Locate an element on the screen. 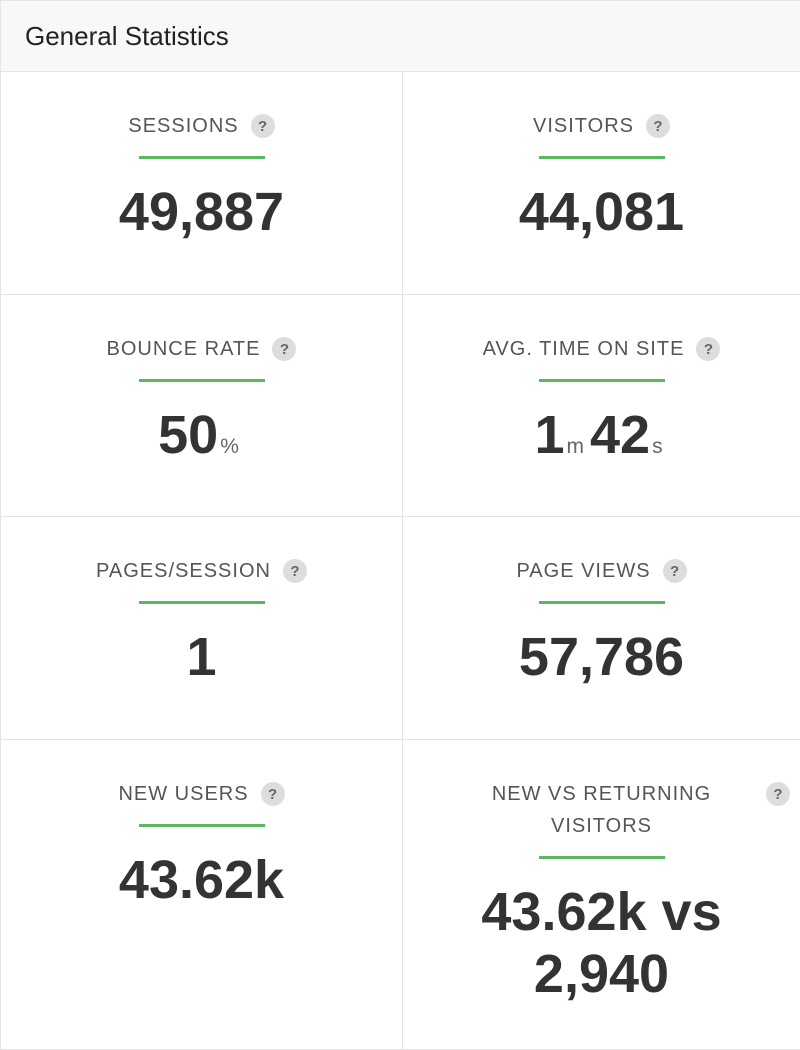 The width and height of the screenshot is (800, 1050). label-row: NEW VS RETURNING VISITORS is located at coordinates (602, 810).